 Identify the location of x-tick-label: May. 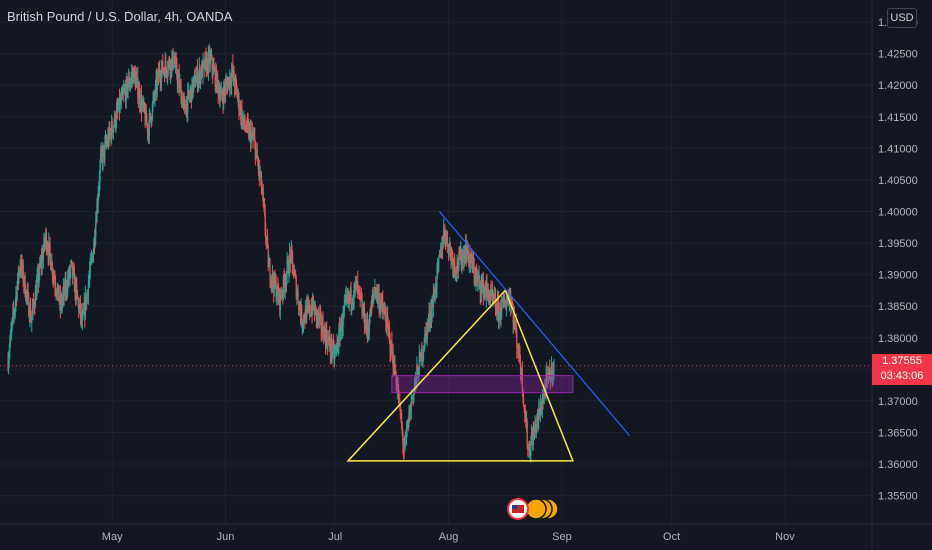
(112, 537).